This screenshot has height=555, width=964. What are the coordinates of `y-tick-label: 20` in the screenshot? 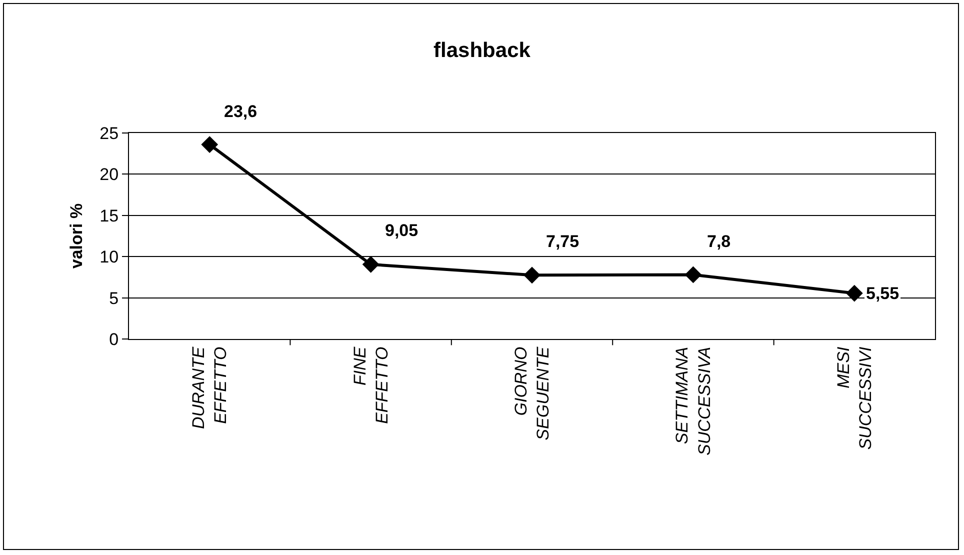 It's located at (109, 174).